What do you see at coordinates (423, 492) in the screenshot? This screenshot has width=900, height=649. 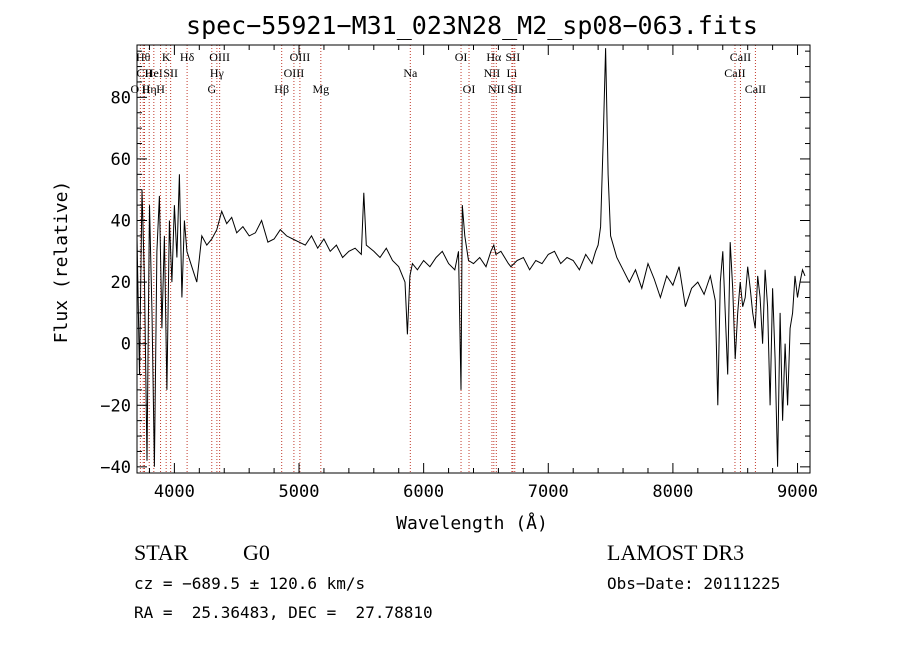 I see `x-tick-label: 6000` at bounding box center [423, 492].